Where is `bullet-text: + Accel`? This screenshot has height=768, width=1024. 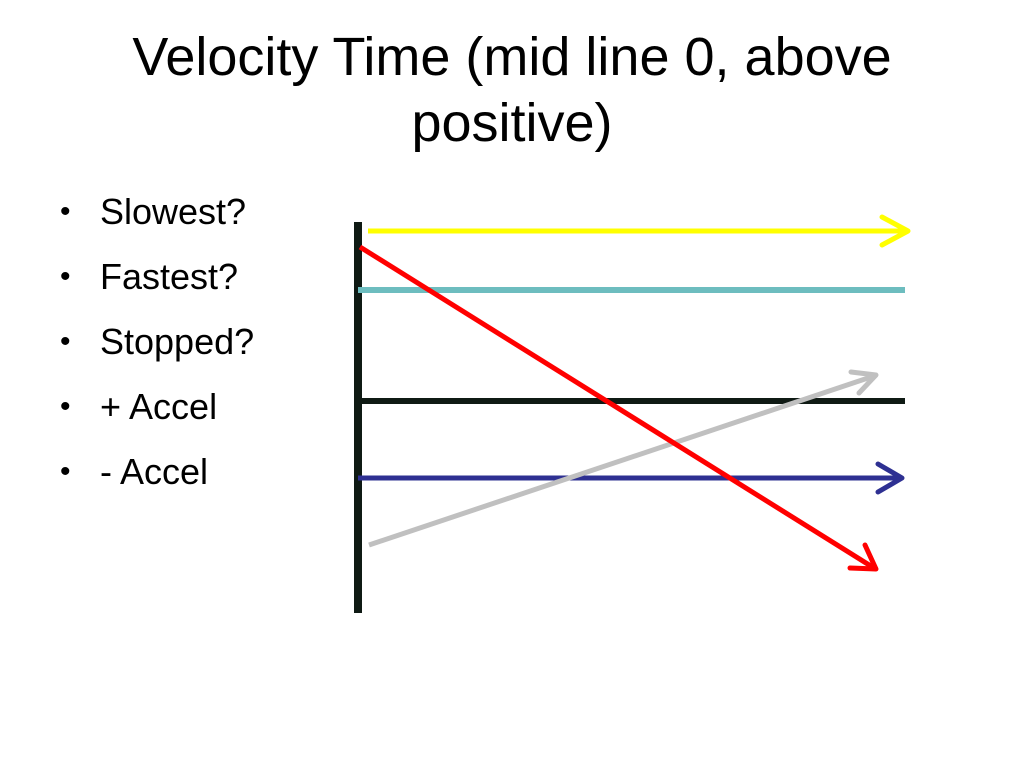 bullet-text: + Accel is located at coordinates (159, 406).